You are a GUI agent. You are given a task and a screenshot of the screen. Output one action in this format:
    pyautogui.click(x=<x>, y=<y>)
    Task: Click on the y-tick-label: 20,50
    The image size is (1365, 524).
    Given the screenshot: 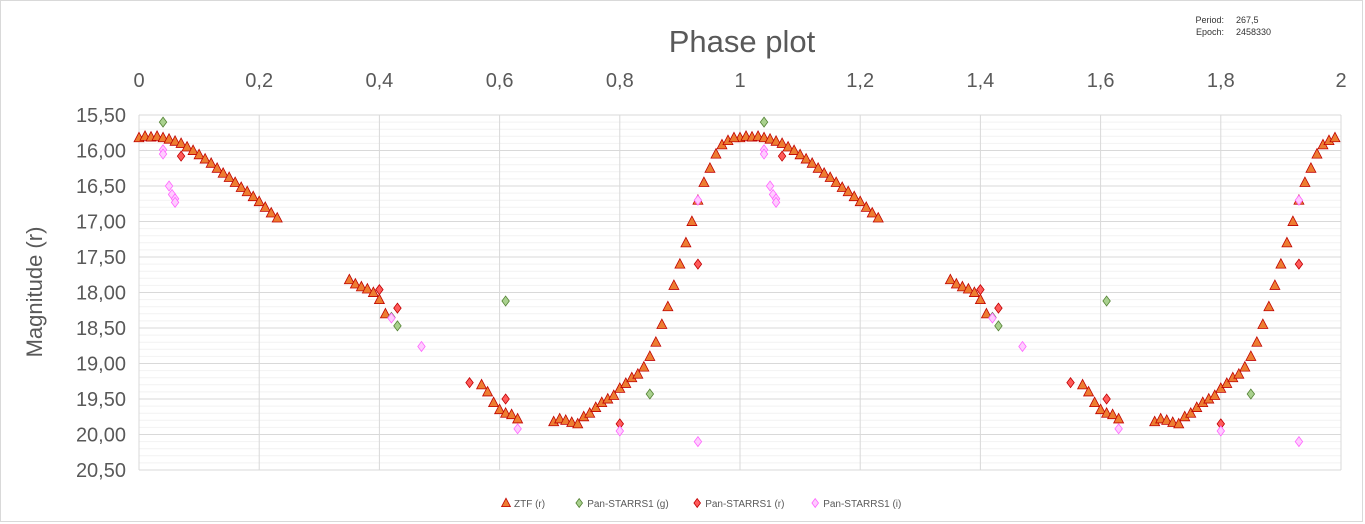 What is the action you would take?
    pyautogui.click(x=101, y=471)
    